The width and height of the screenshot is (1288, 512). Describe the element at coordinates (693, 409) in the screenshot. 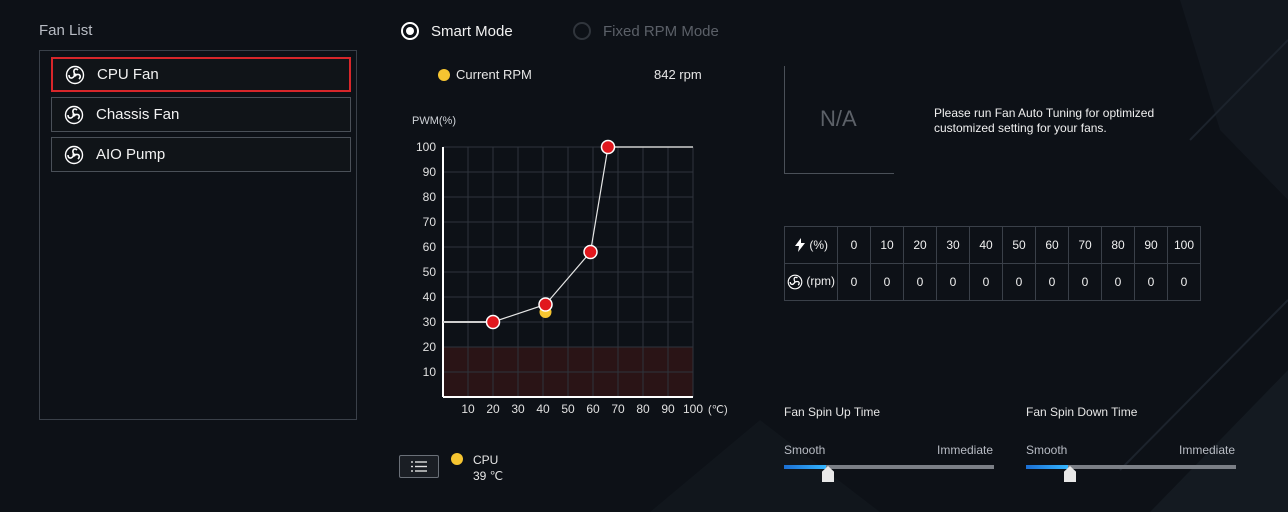

I see `x-tick-label: 100` at that location.